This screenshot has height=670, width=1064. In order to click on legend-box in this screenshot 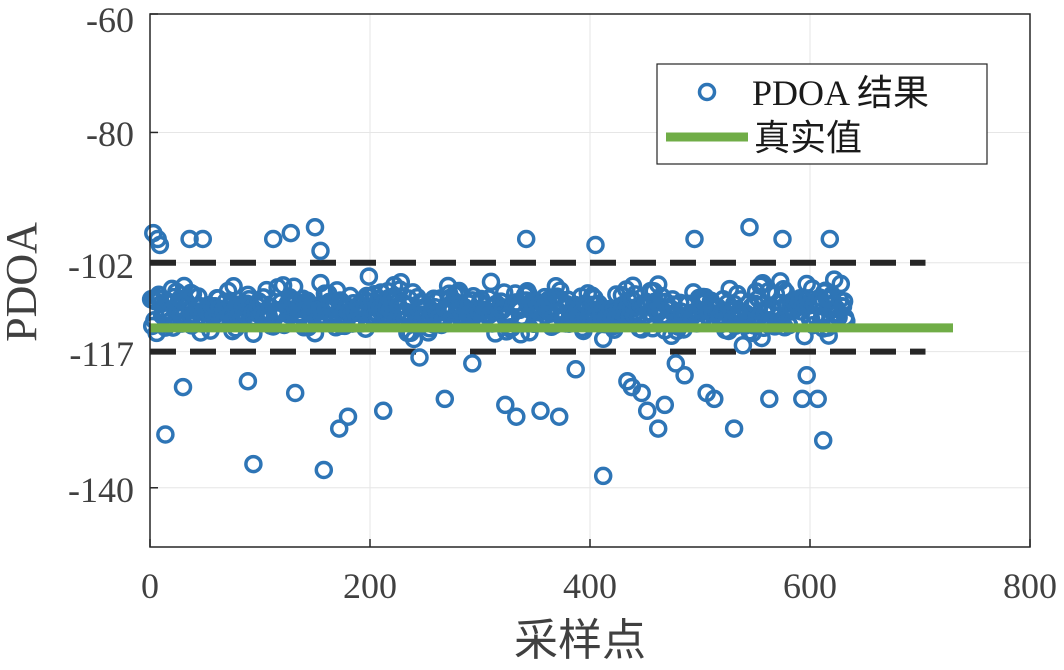, I will do `click(822, 114)`.